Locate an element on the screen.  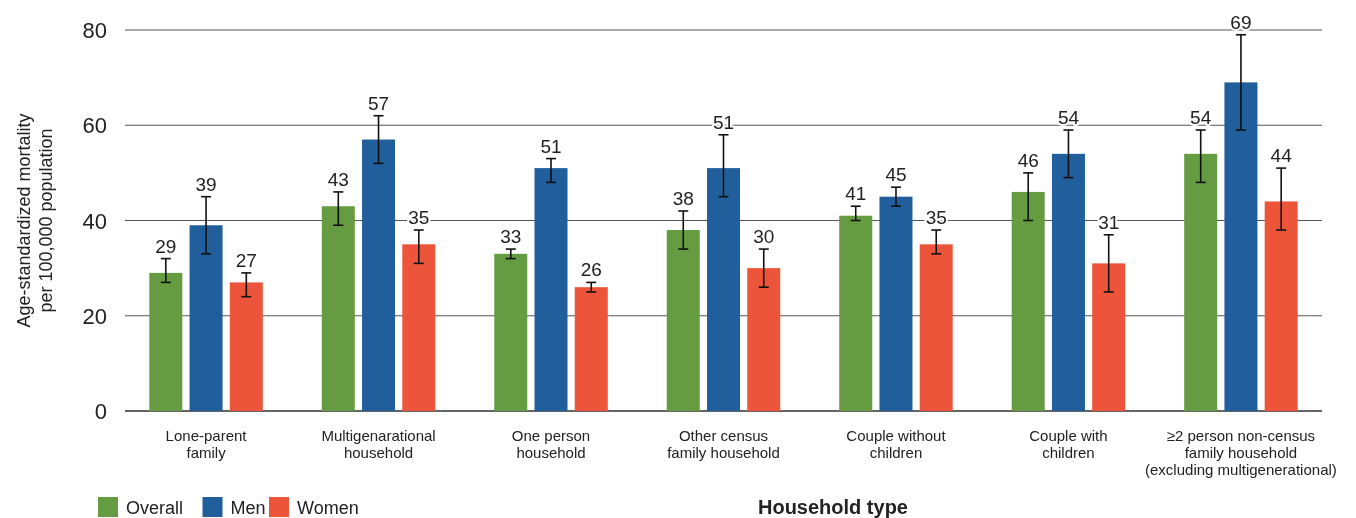
x-tick-label: ≥2 person non-census family household (excluding multigenerational) is located at coordinates (1241, 452).